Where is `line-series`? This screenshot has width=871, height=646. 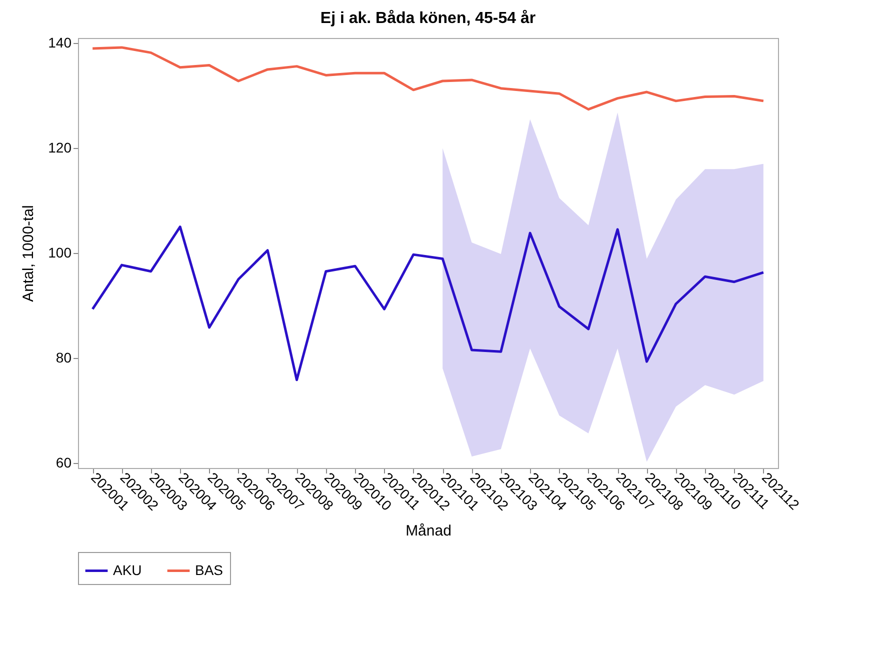
line-series is located at coordinates (428, 78).